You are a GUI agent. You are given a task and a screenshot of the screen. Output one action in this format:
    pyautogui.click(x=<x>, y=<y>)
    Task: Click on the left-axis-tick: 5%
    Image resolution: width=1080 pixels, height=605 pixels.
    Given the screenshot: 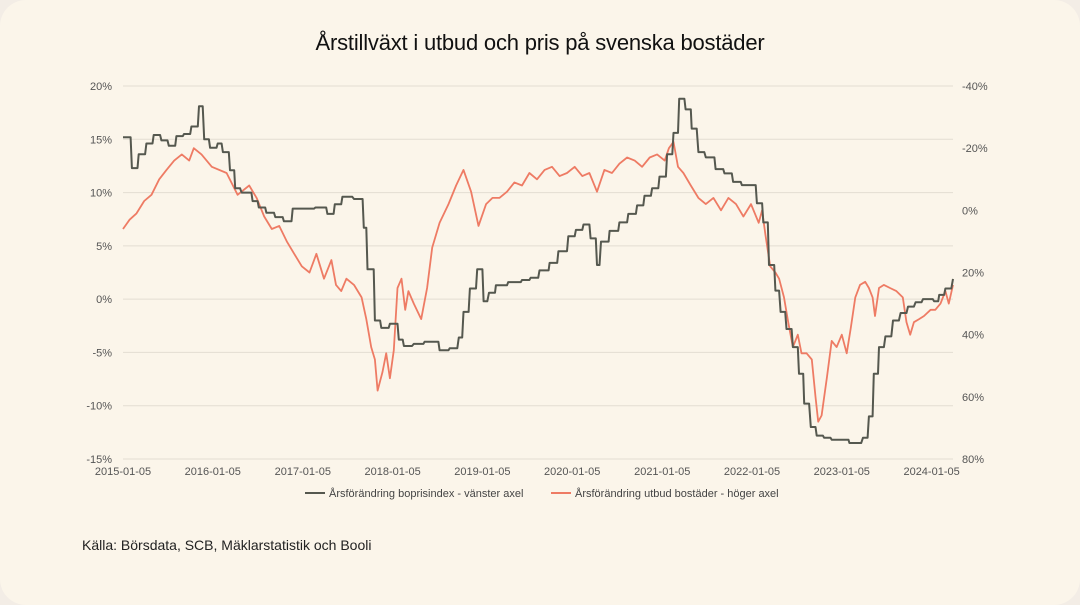 What is the action you would take?
    pyautogui.click(x=104, y=247)
    